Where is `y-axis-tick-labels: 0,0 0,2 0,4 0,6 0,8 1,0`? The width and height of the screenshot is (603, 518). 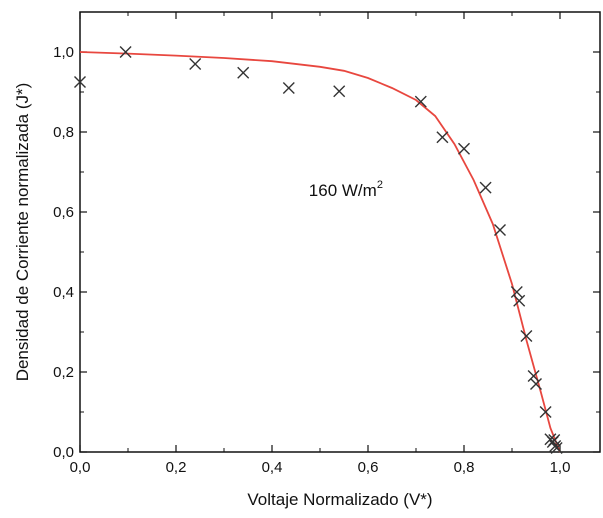
y-axis-tick-labels: 0,0 0,2 0,4 0,6 0,8 1,0 is located at coordinates (63, 252).